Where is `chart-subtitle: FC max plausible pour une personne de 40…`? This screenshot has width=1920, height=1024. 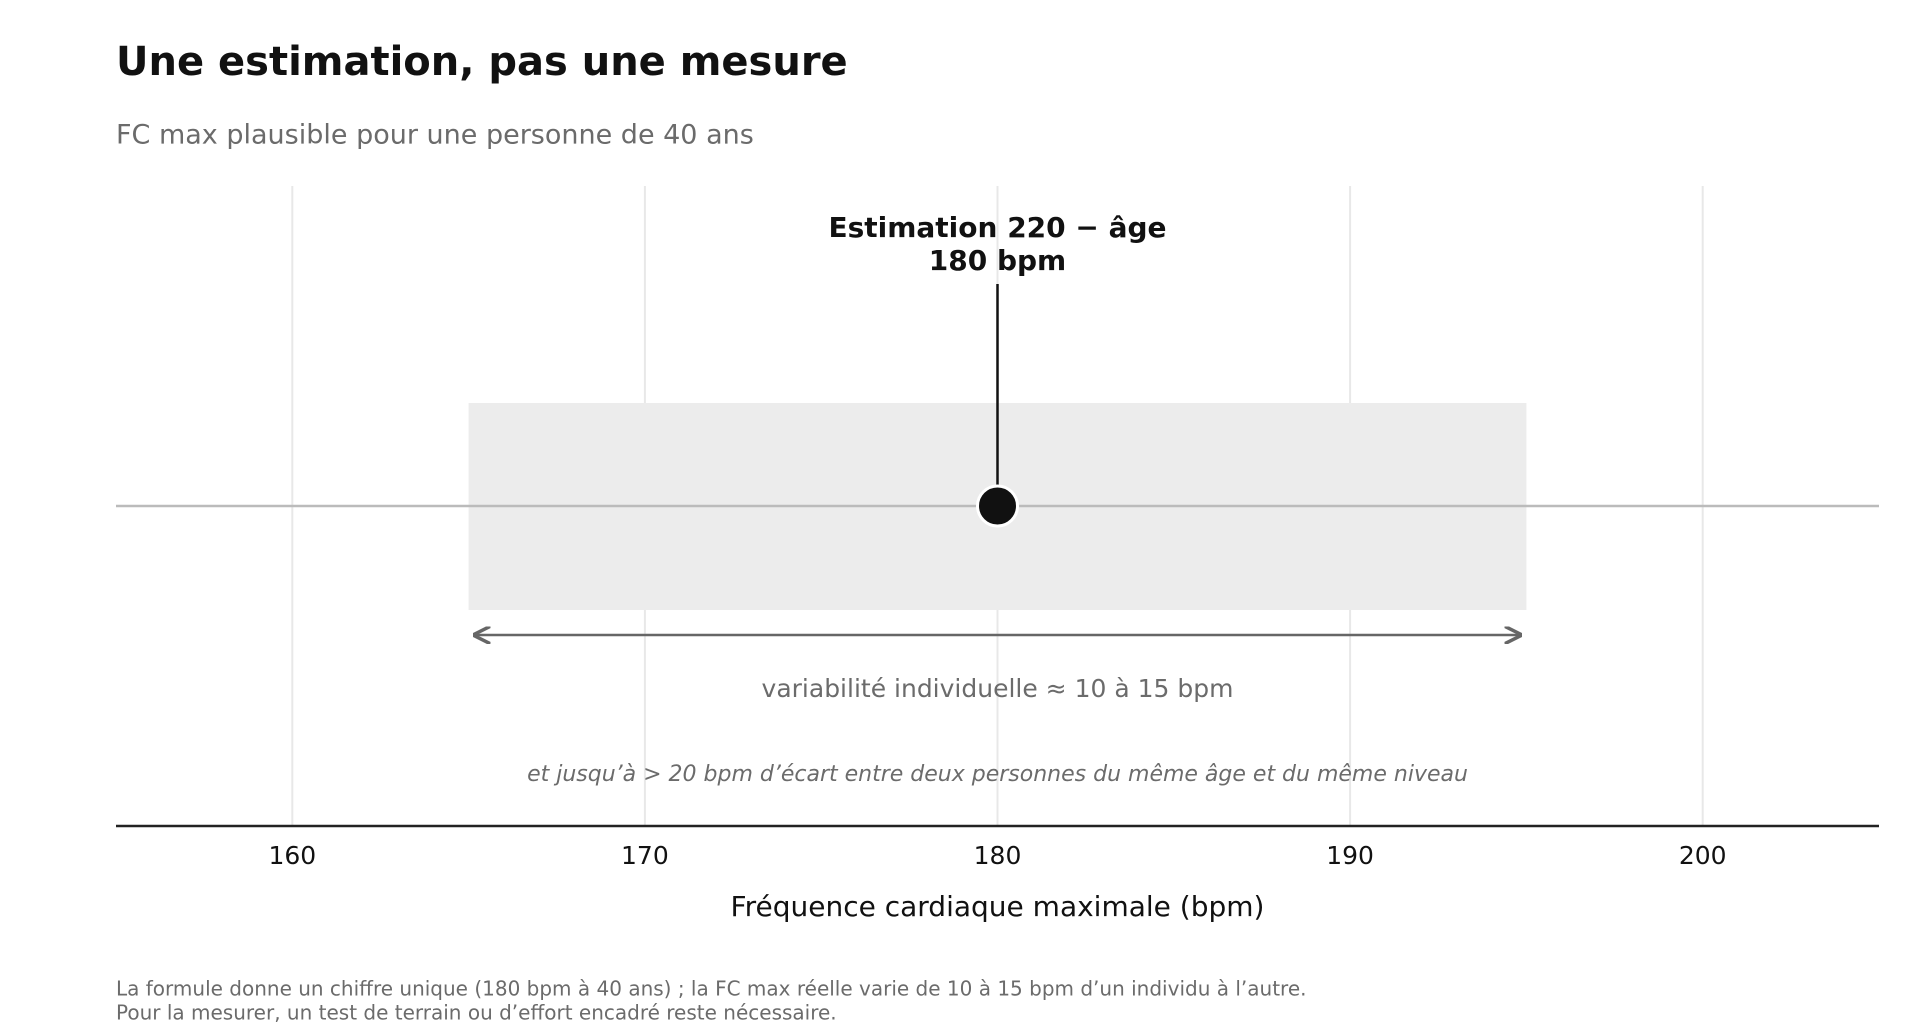
chart-subtitle: FC max plausible pour une personne de 40… is located at coordinates (435, 135).